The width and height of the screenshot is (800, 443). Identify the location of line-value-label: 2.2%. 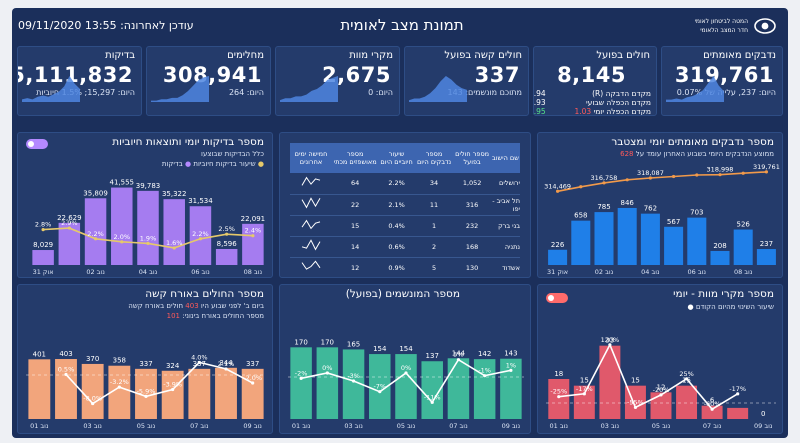
(95, 234).